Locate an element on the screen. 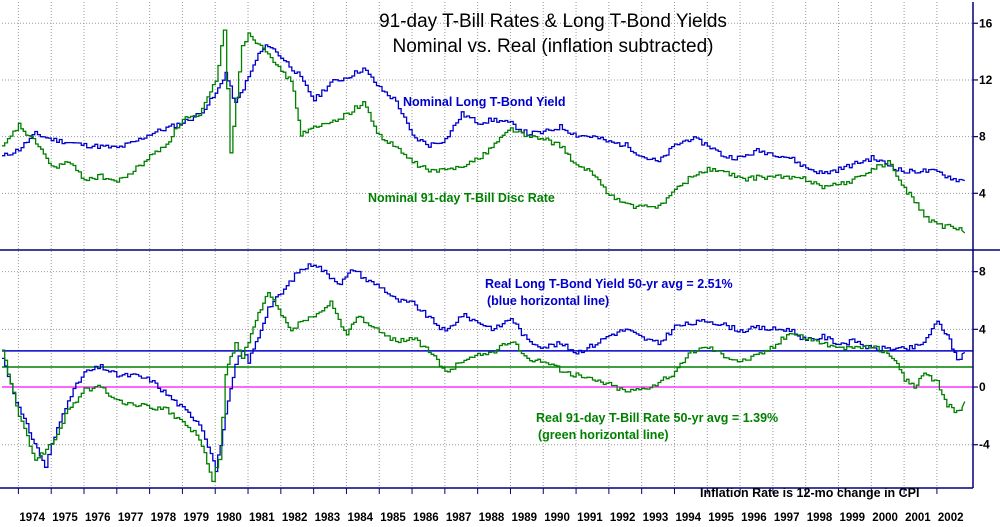 This screenshot has height=527, width=1000. x-tick-label: 1974 is located at coordinates (32, 518).